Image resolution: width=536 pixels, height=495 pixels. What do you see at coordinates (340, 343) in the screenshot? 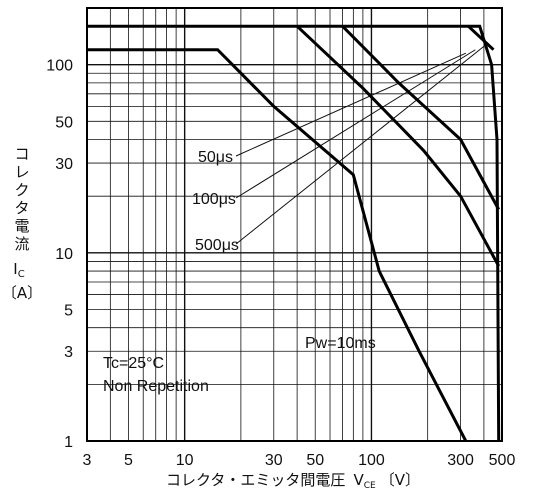
I see `label-pw-10ms: Pw=10ms` at bounding box center [340, 343].